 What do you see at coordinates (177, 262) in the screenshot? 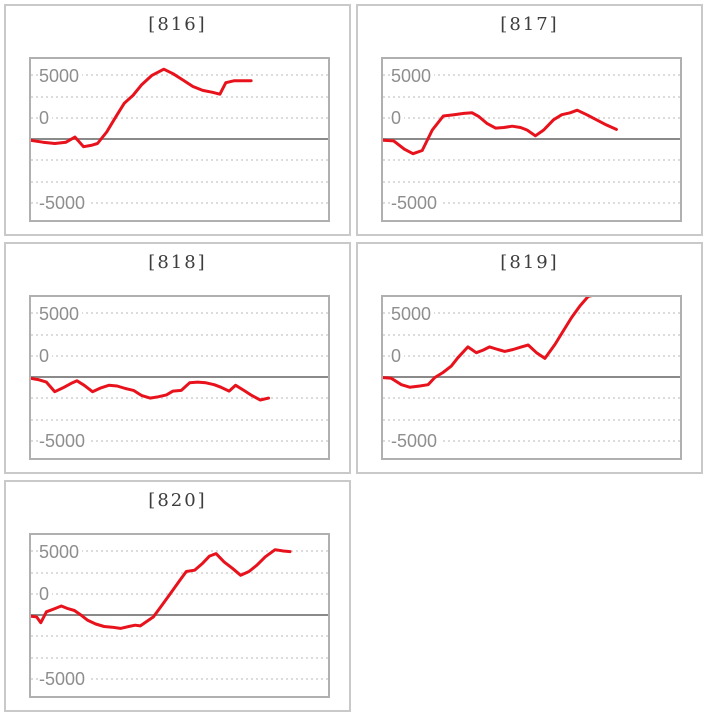
I see `chart-title: [818]` at bounding box center [177, 262].